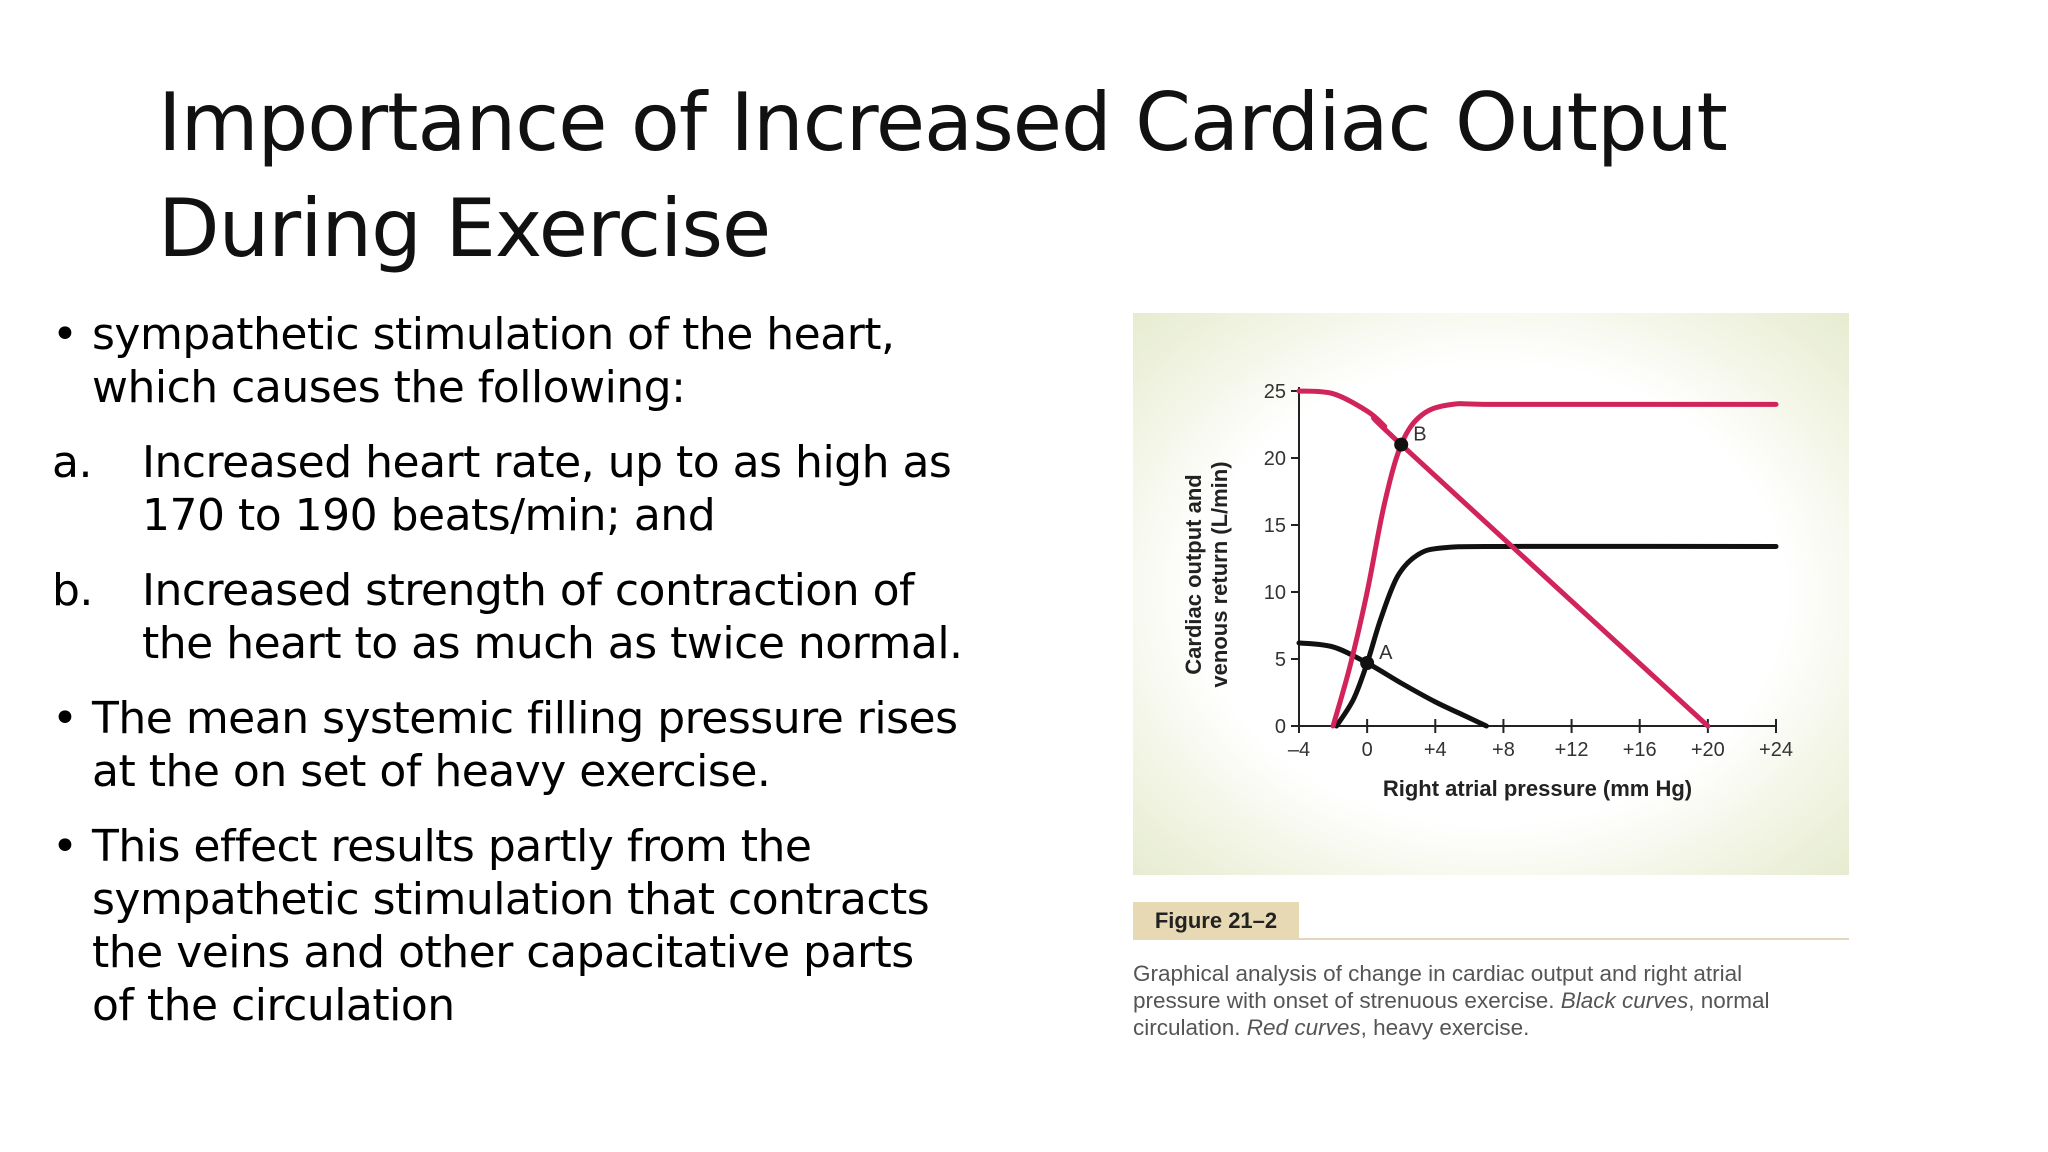 This screenshot has height=1152, width=2048. What do you see at coordinates (1419, 435) in the screenshot?
I see `point-label: B` at bounding box center [1419, 435].